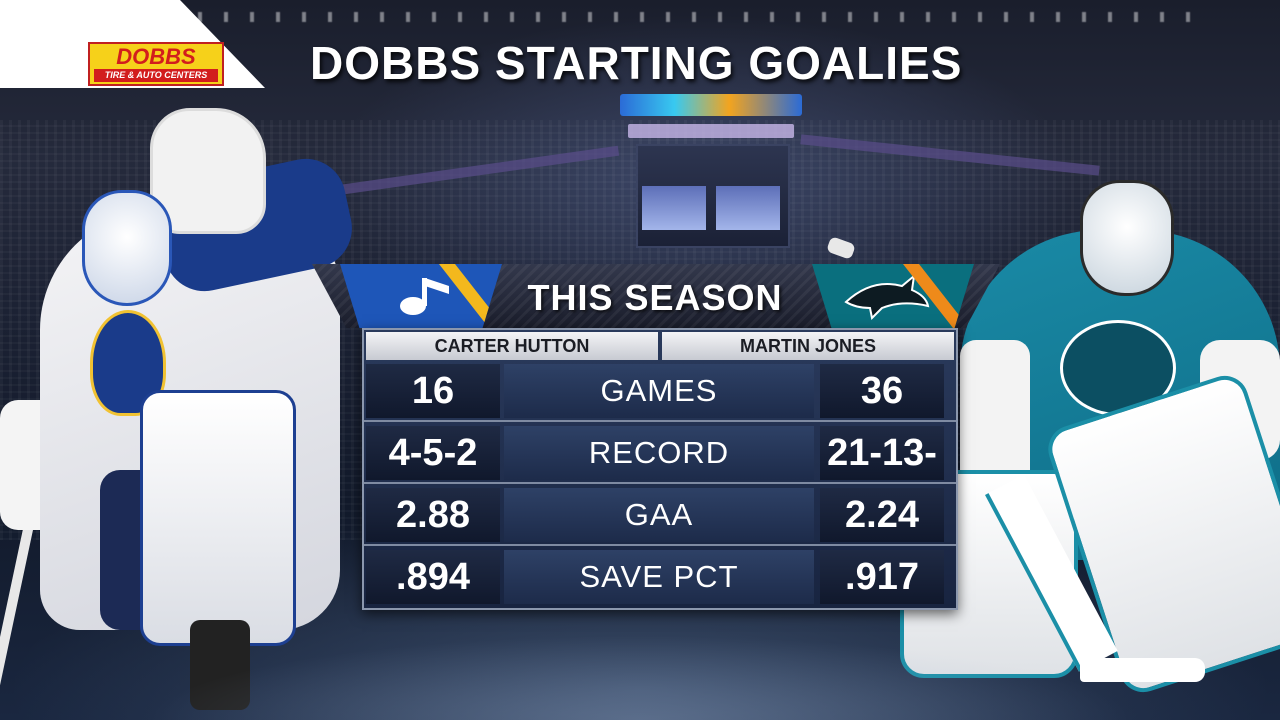 The image size is (1280, 720). What do you see at coordinates (882, 577) in the screenshot?
I see `stat-value-right: .917` at bounding box center [882, 577].